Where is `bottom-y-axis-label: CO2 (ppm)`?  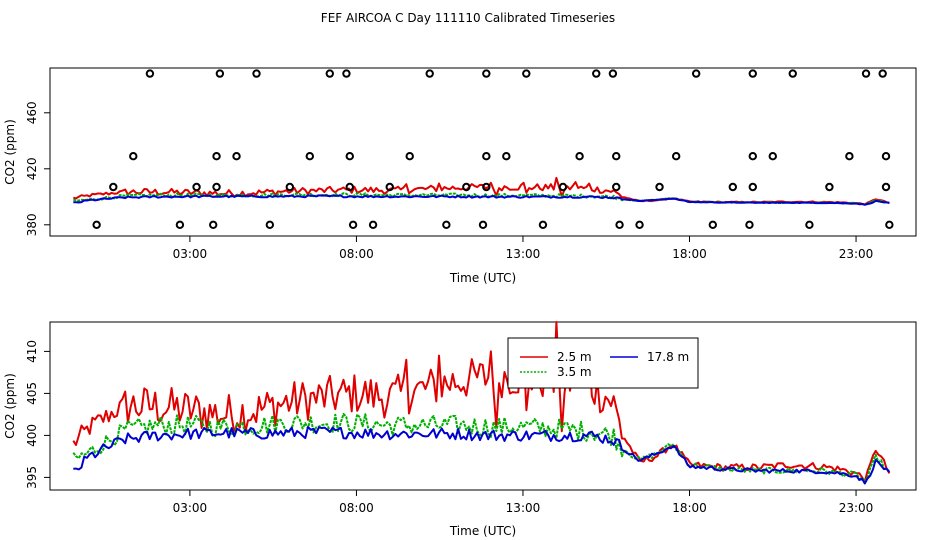
bottom-y-axis-label: CO2 (ppm) is located at coordinates (10, 406).